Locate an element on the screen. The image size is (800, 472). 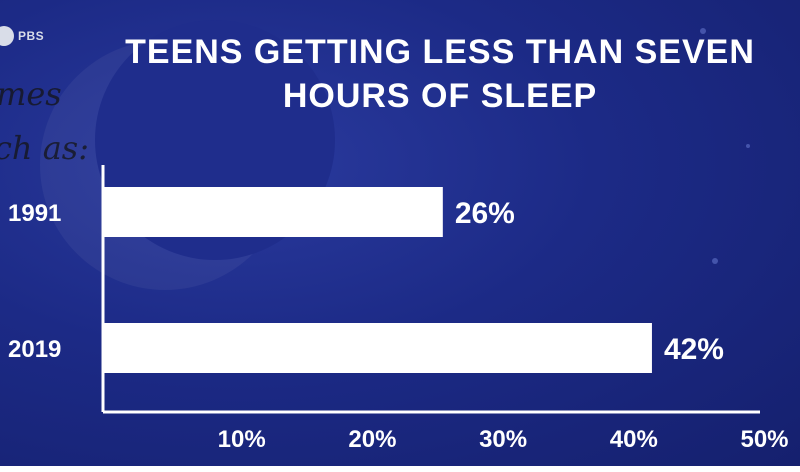
pbs-logo: PBS is located at coordinates (22, 36).